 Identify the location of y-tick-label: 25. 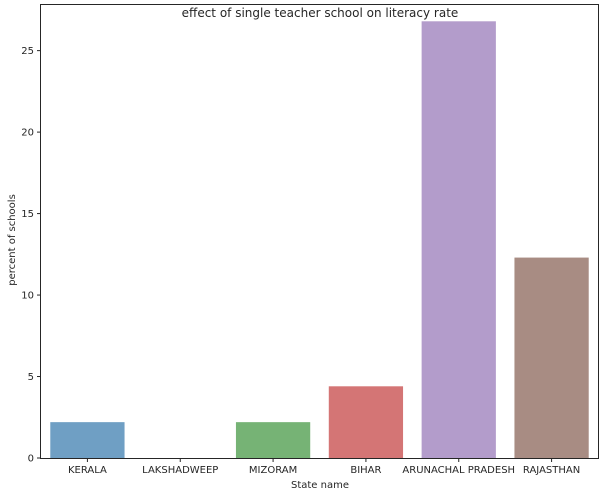
(27, 51).